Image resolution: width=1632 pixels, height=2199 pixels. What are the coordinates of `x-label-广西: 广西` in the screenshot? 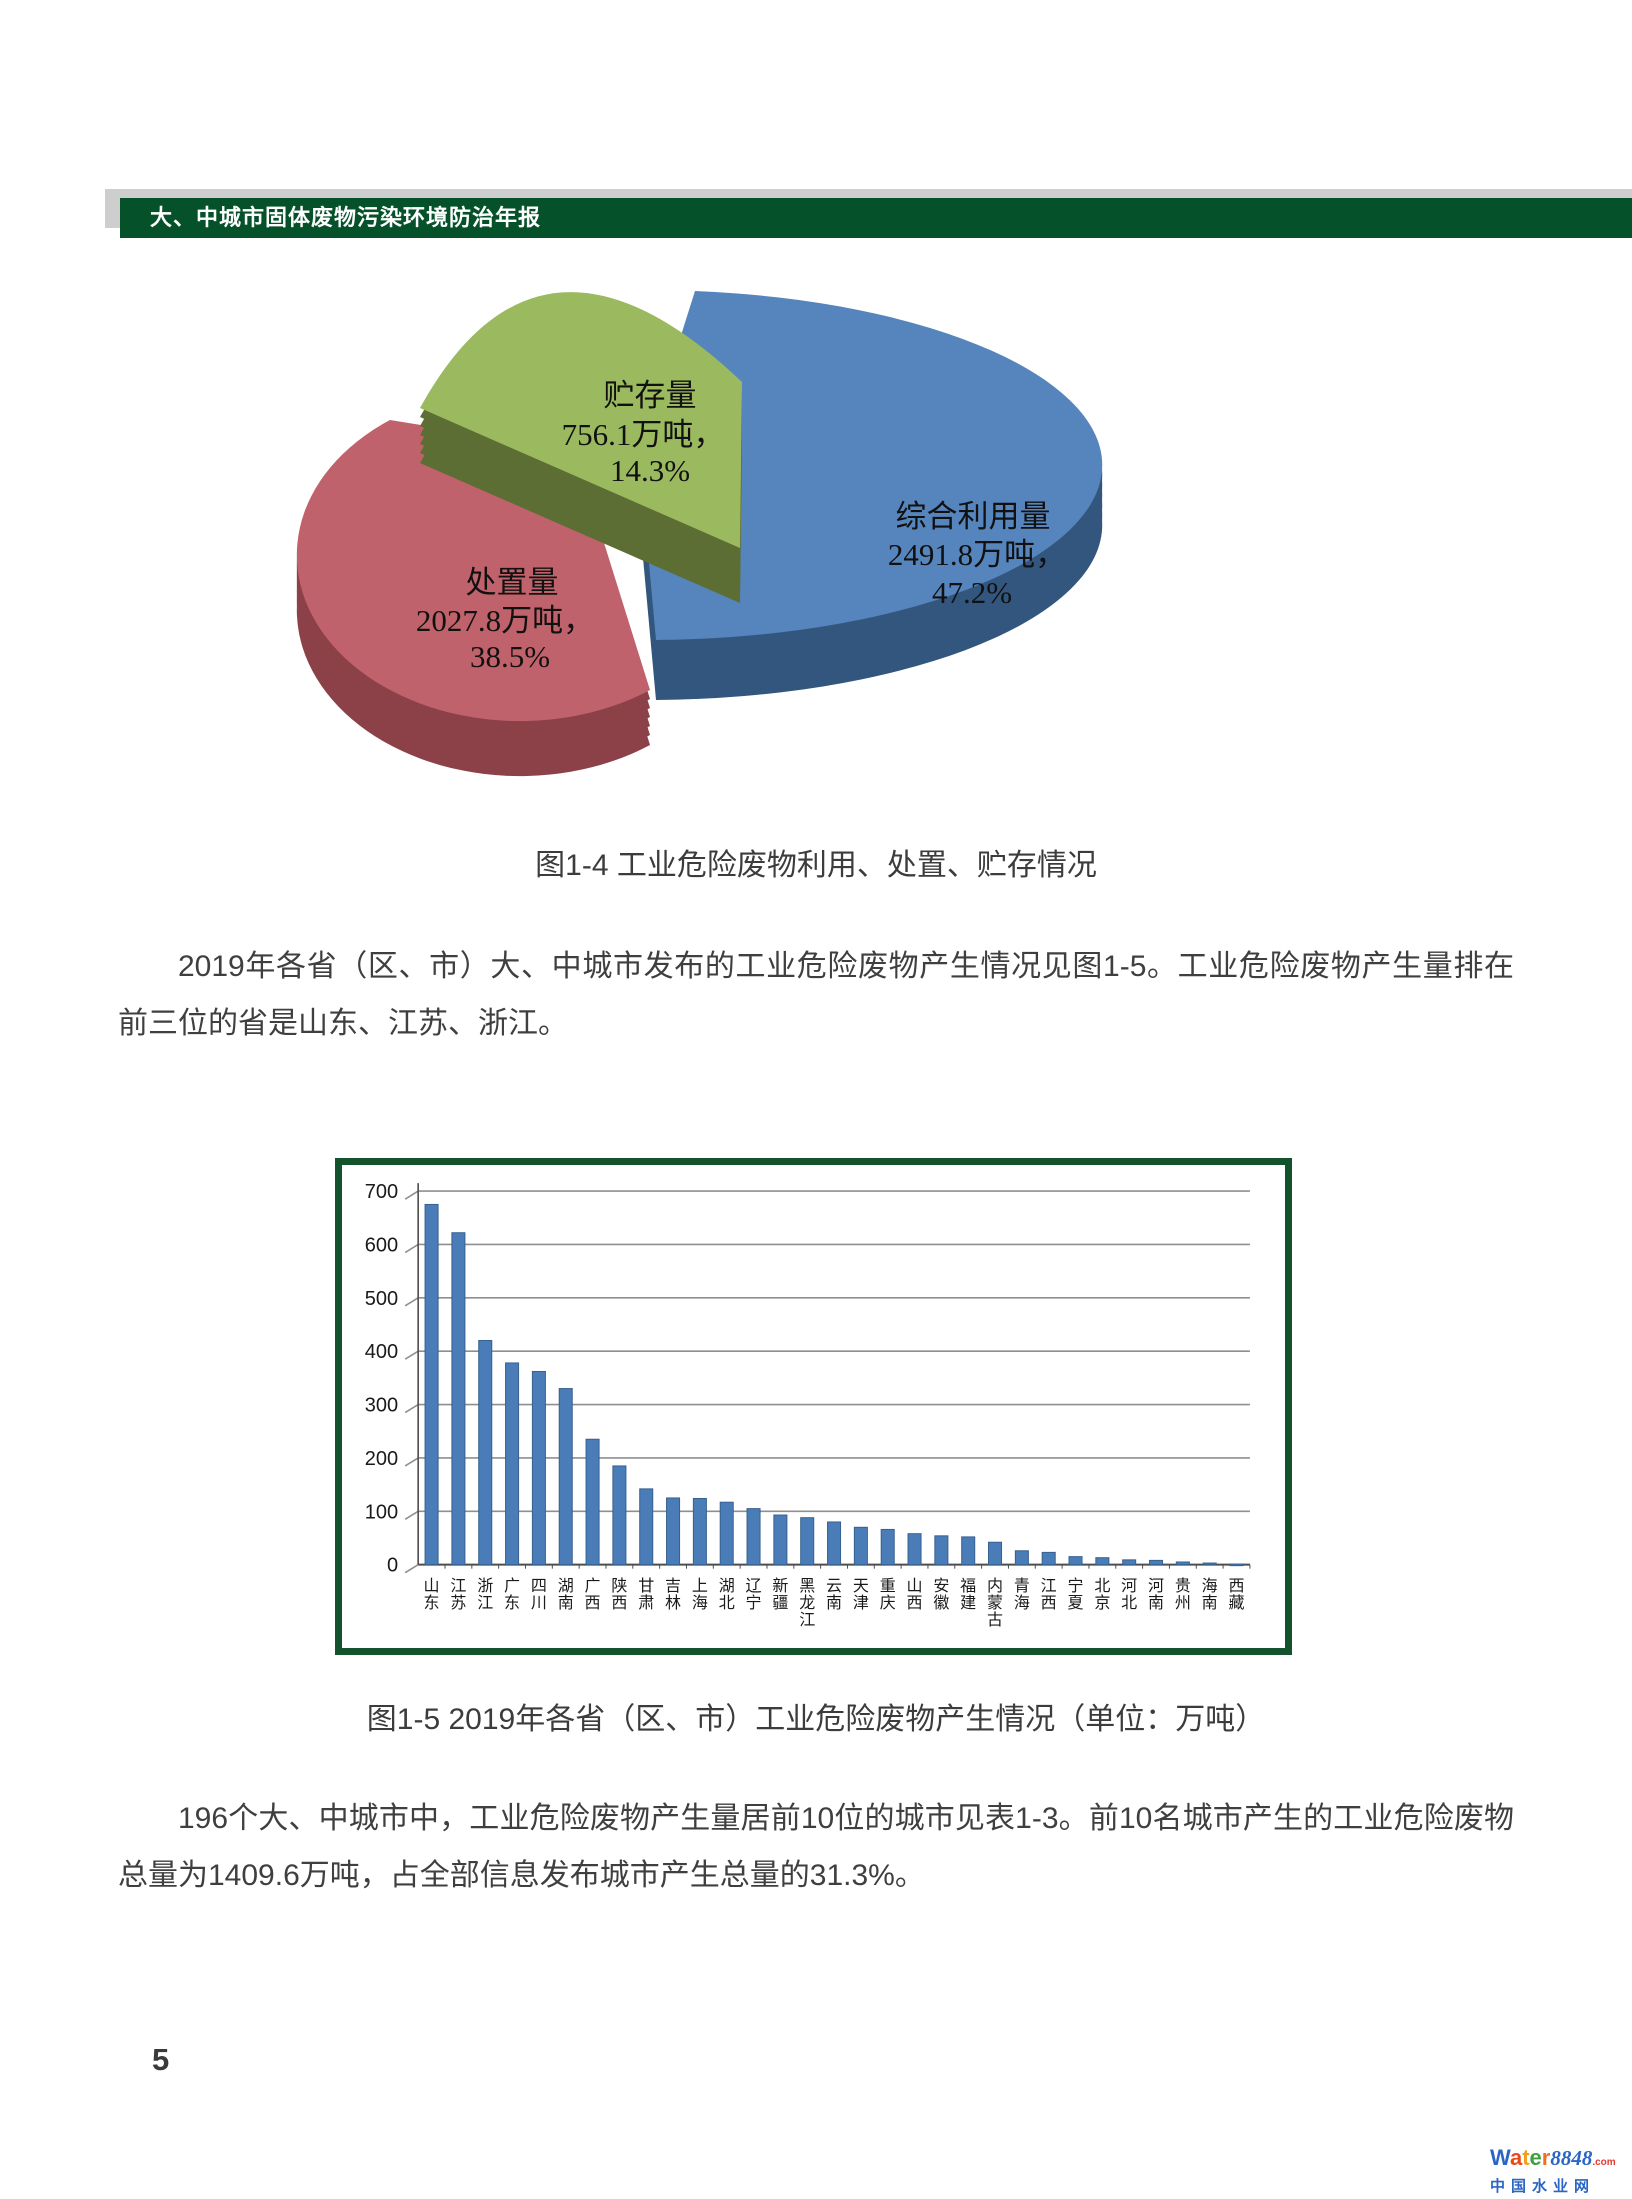 It's located at (593, 1594).